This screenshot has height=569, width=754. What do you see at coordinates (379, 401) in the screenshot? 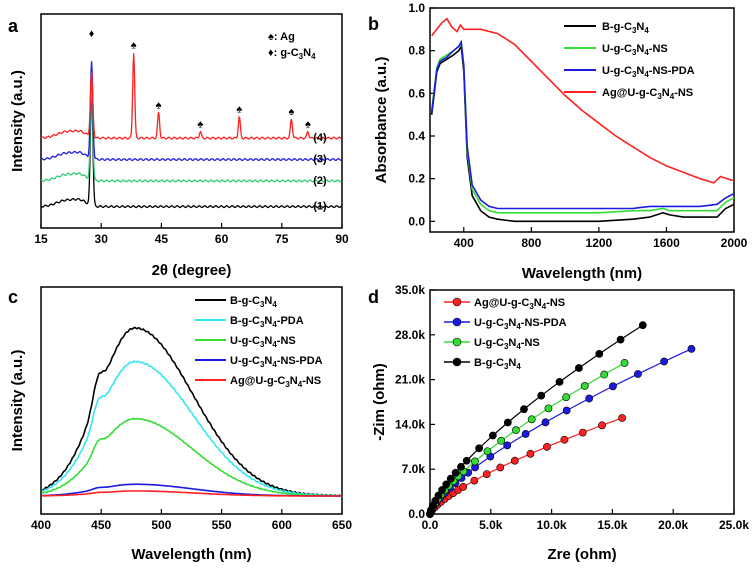
I see `y-axis-label: -Zim (ohm)` at bounding box center [379, 401].